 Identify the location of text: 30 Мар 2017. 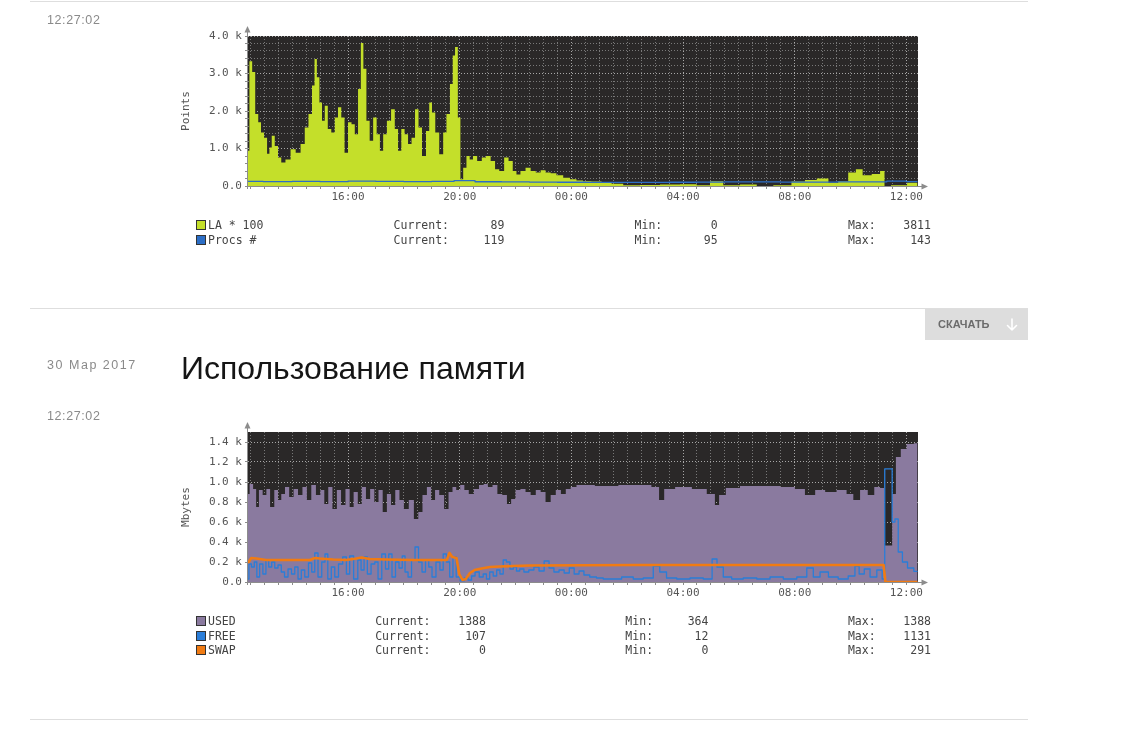
(92, 365).